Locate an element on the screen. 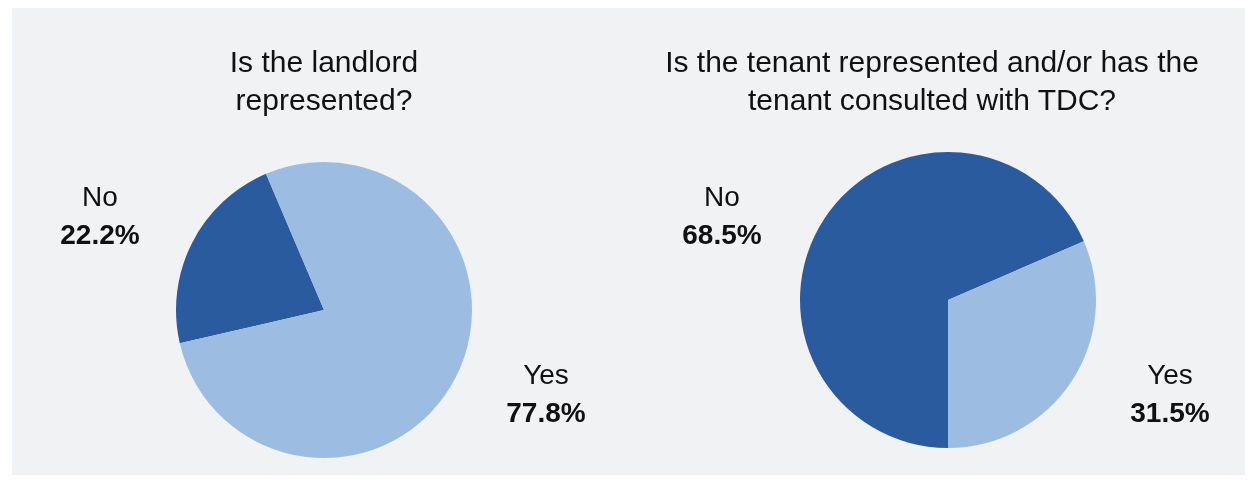  data-label: 77.8% is located at coordinates (546, 412).